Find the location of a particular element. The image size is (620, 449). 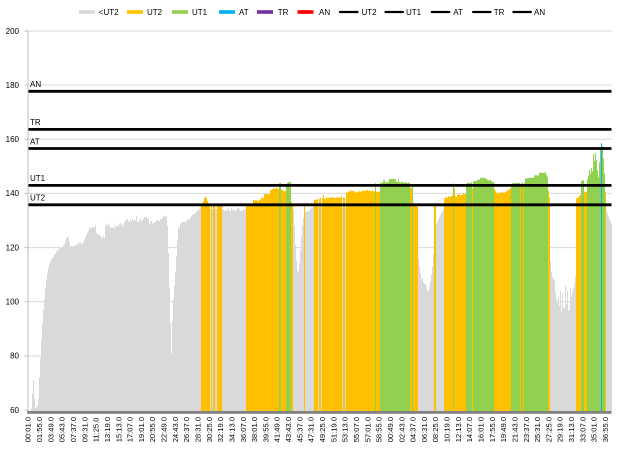

svg-text: 03:49.0 is located at coordinates (50, 429).